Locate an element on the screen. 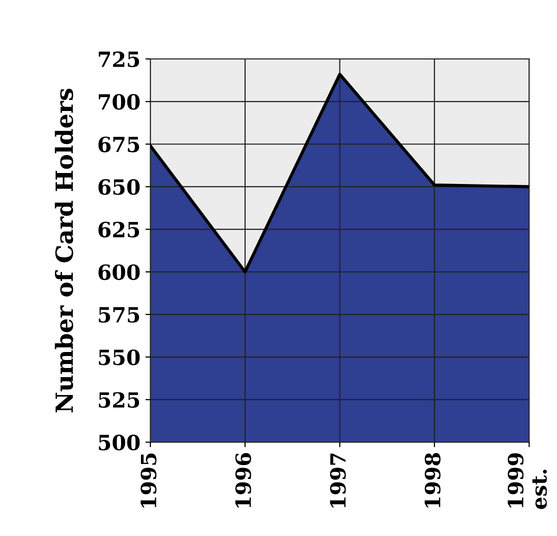  y-tick-label: 550 is located at coordinates (119, 357).